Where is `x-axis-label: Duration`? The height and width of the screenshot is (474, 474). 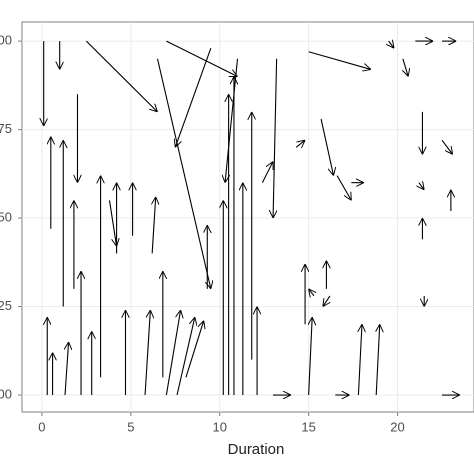 x-axis-label: Duration is located at coordinates (256, 449).